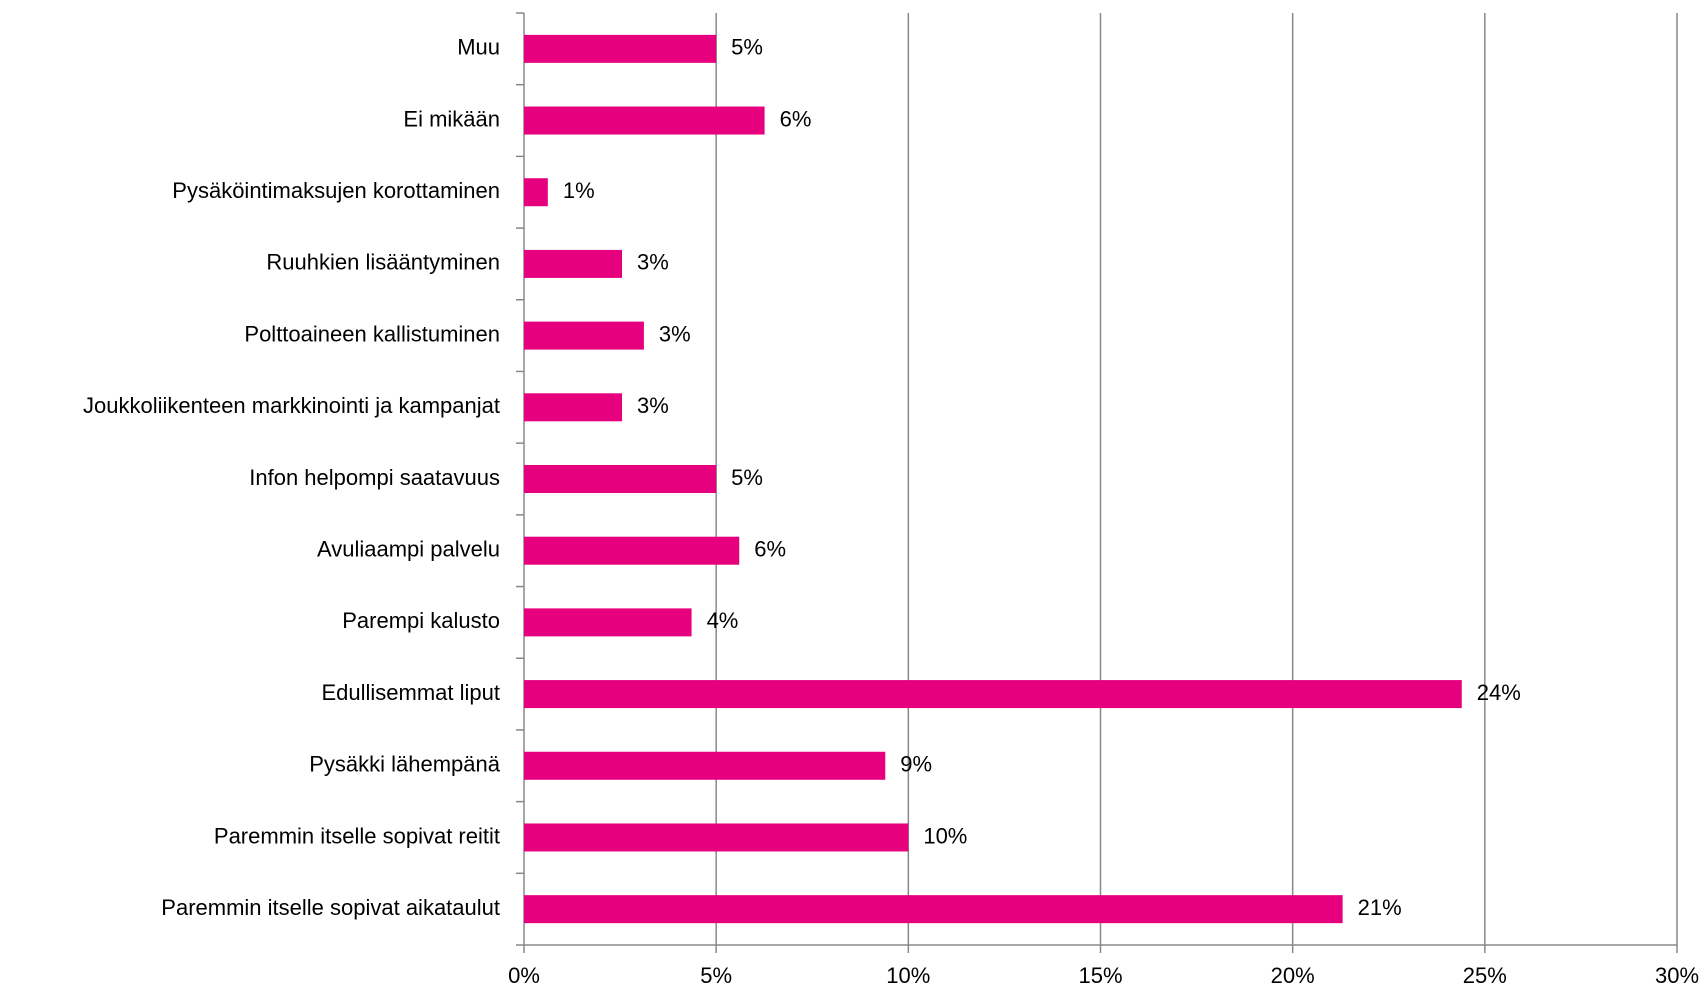  I want to click on data-label: 9%, so click(916, 764).